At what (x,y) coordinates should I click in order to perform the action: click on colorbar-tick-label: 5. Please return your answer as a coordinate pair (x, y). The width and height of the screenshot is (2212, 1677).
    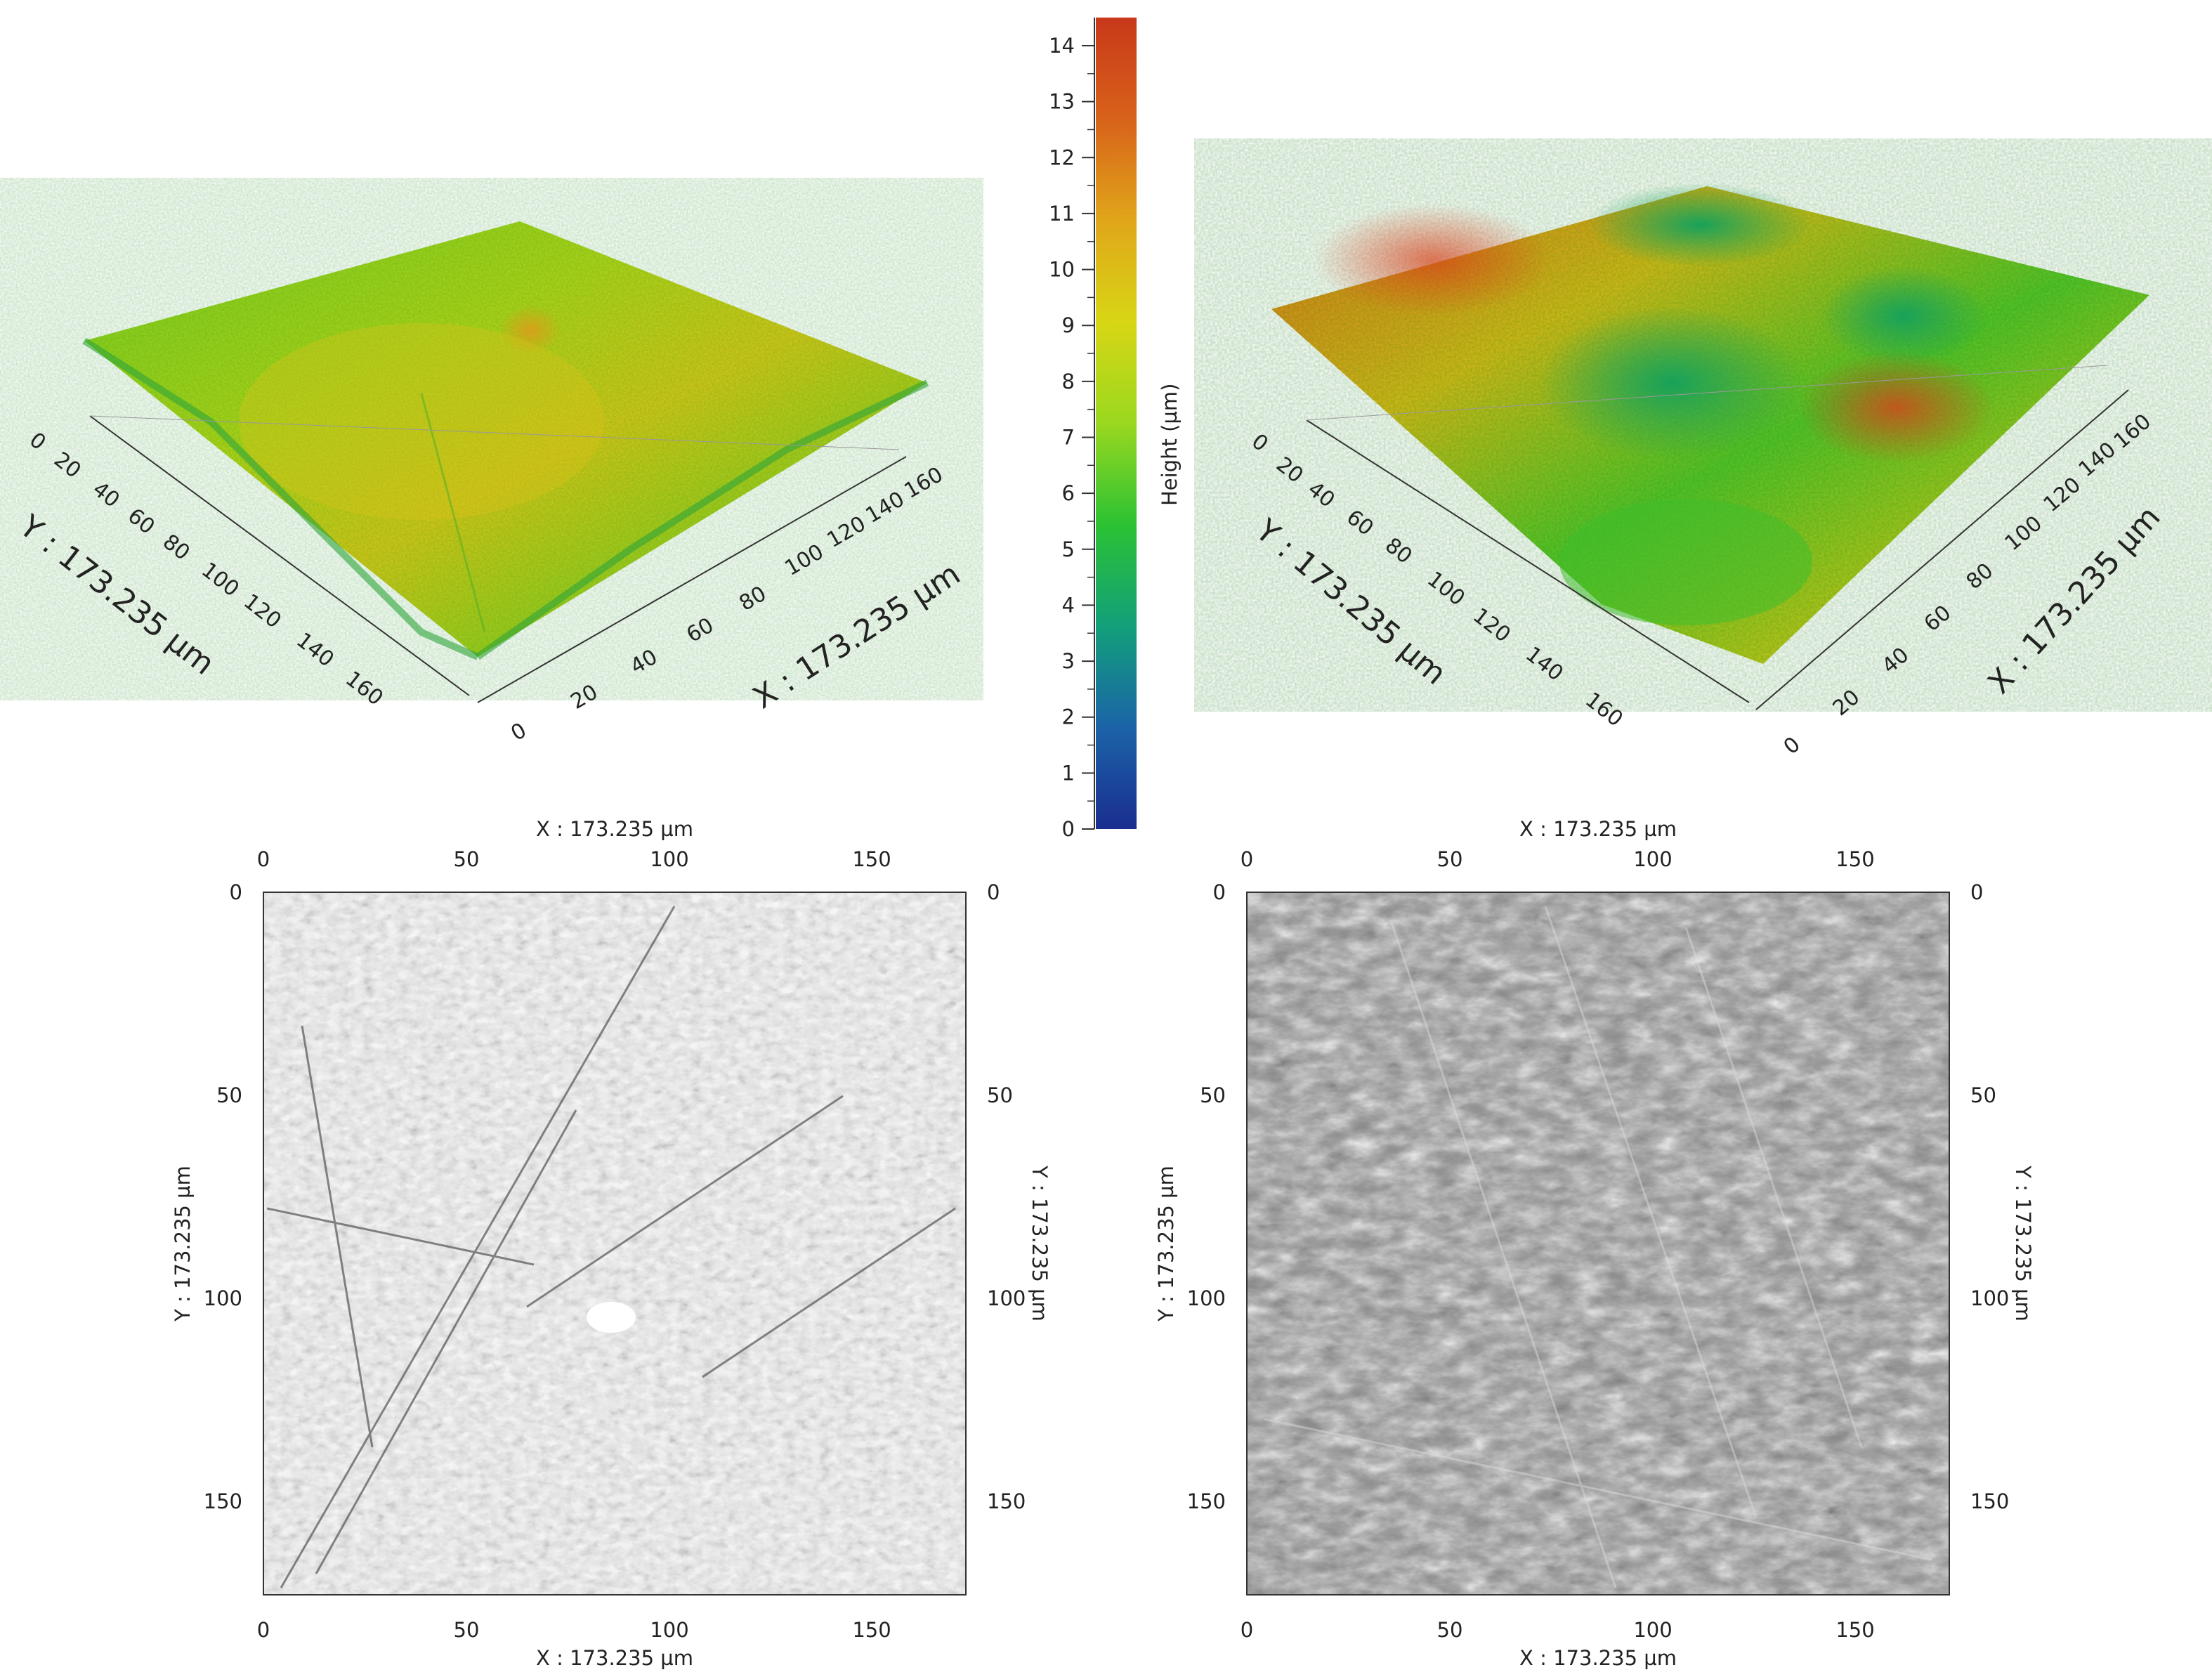
    Looking at the image, I should click on (1068, 549).